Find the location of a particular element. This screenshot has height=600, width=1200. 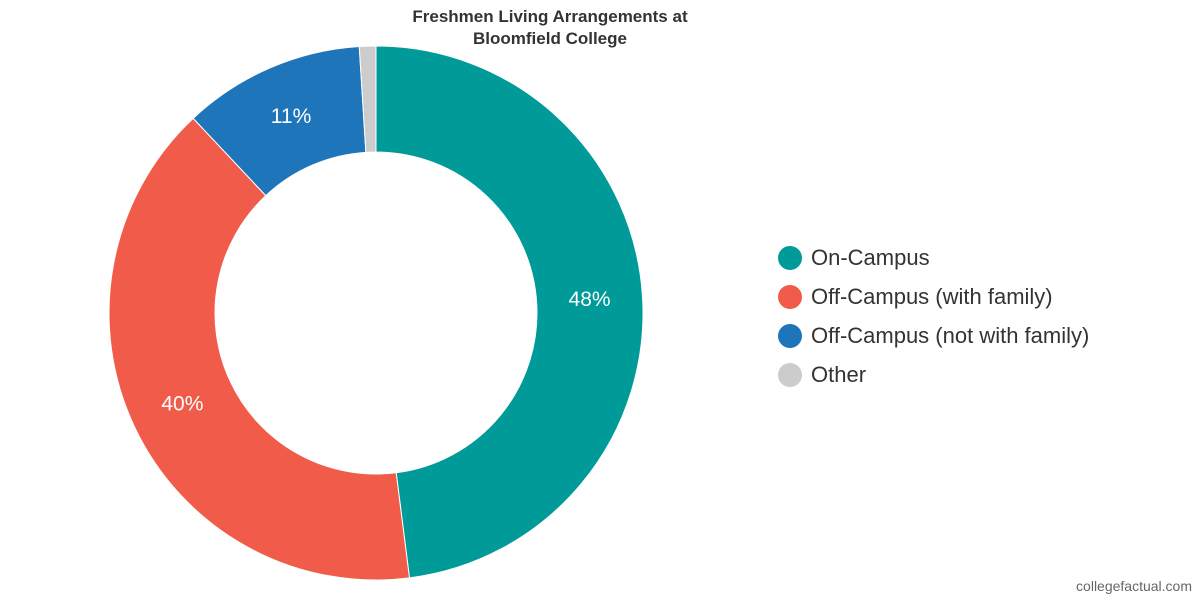

chart-title-line-2: Bloomfield College is located at coordinates (550, 38).